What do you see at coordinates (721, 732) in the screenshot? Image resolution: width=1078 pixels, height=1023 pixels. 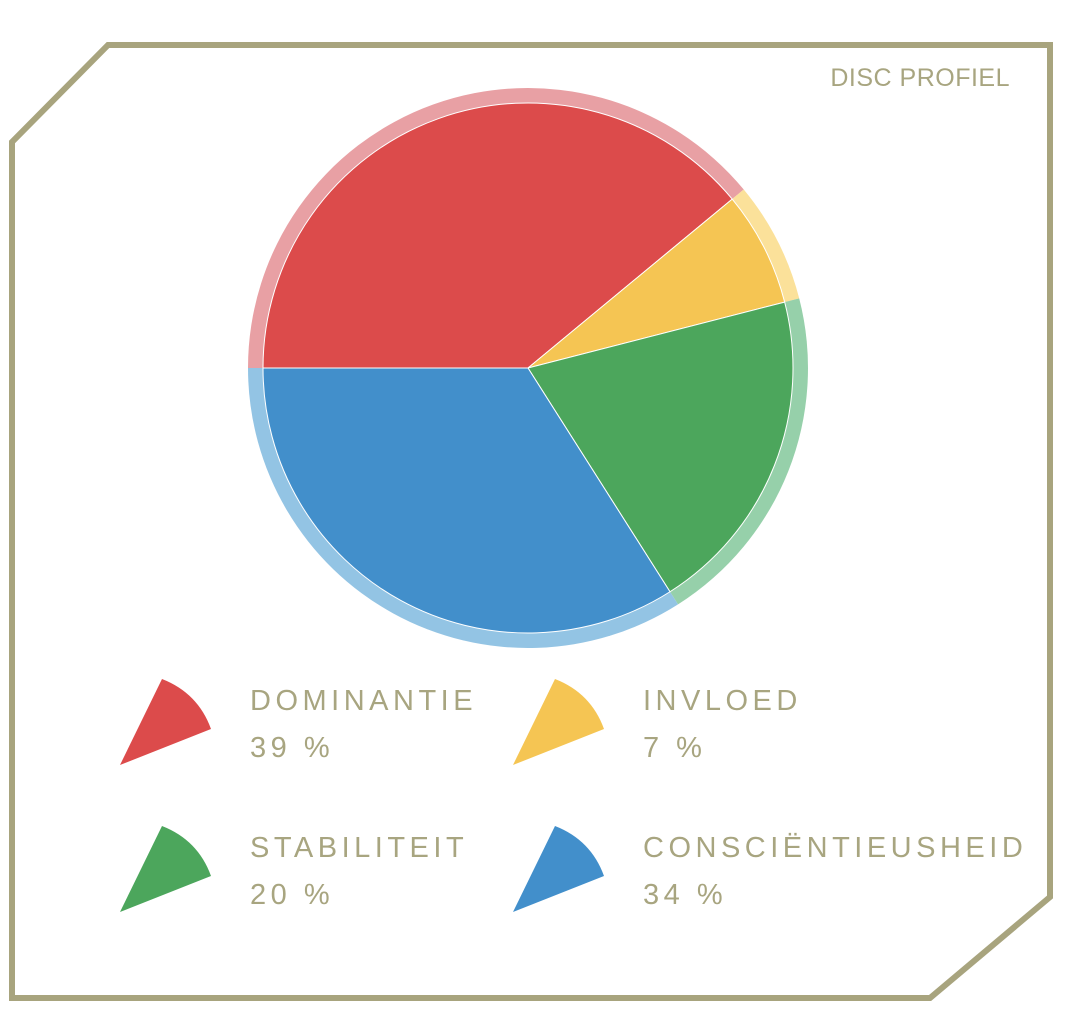 I see `legend-item-invloed: INVLOED 7 %` at bounding box center [721, 732].